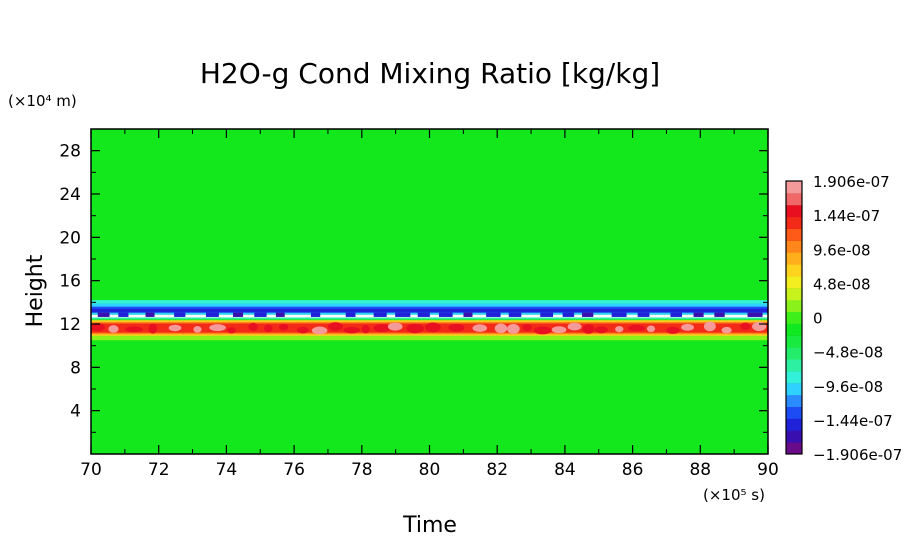 The height and width of the screenshot is (544, 904). Describe the element at coordinates (159, 470) in the screenshot. I see `x-tick-label: 72` at that location.